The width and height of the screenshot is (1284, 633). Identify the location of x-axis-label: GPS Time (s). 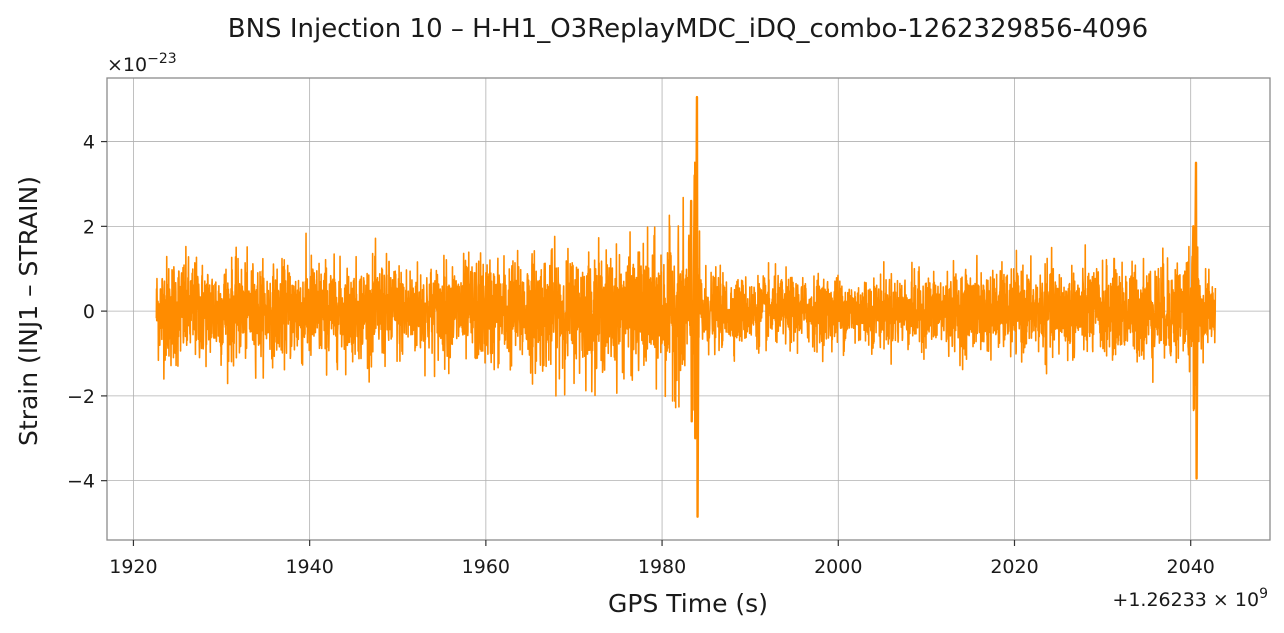
(688, 603).